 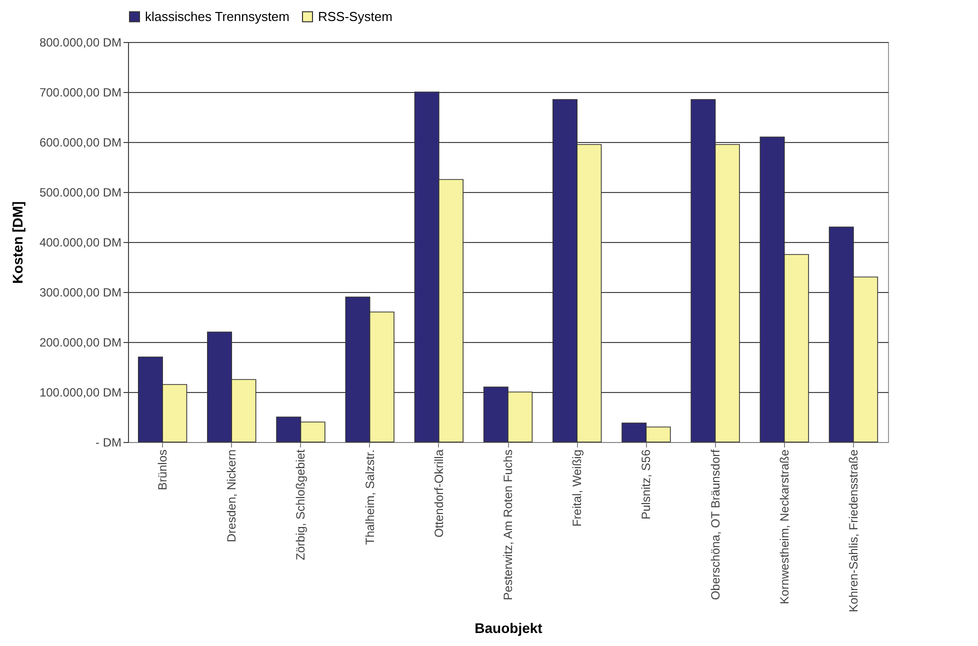 I want to click on y-tick-label: 700.000,00 DM, so click(x=80, y=93).